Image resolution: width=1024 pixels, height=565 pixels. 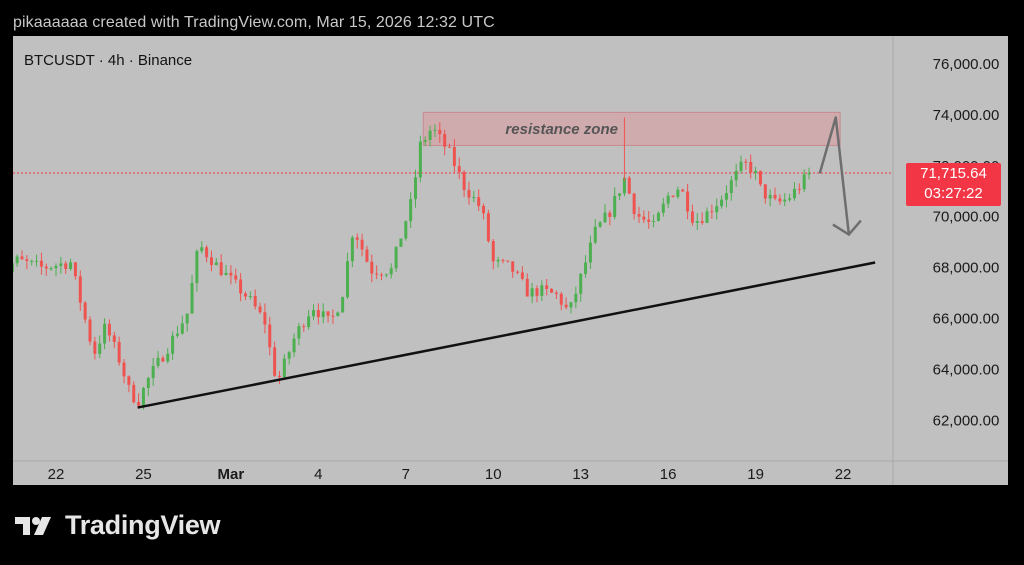 I want to click on tradingview-logo-icon, so click(x=33, y=525).